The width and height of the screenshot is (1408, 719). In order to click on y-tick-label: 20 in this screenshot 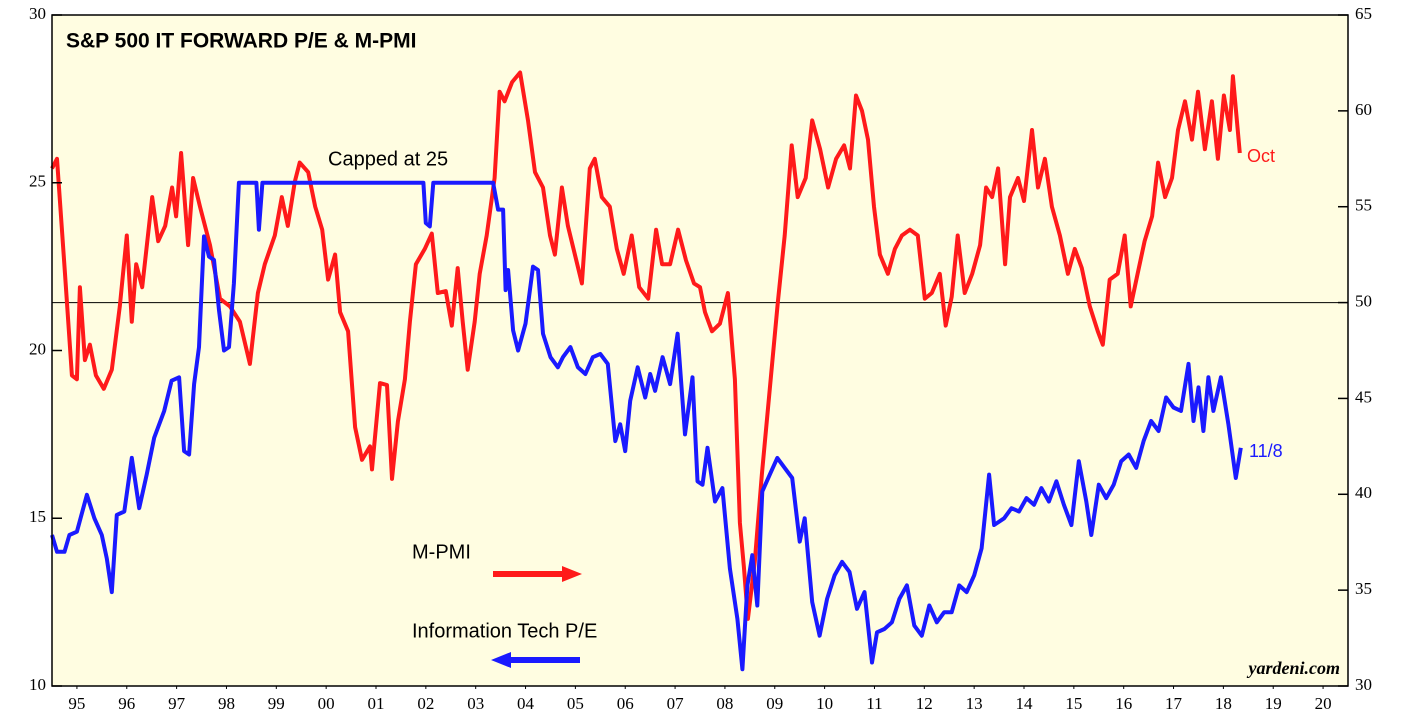, I will do `click(37, 348)`.